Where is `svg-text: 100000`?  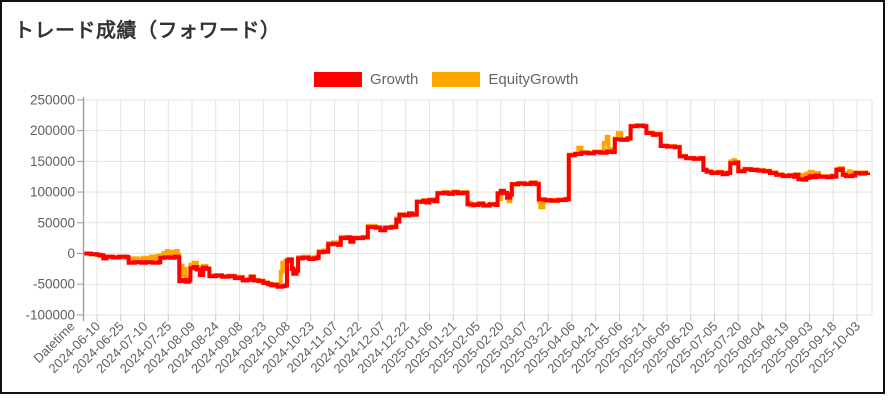
svg-text: 100000 is located at coordinates (52, 192).